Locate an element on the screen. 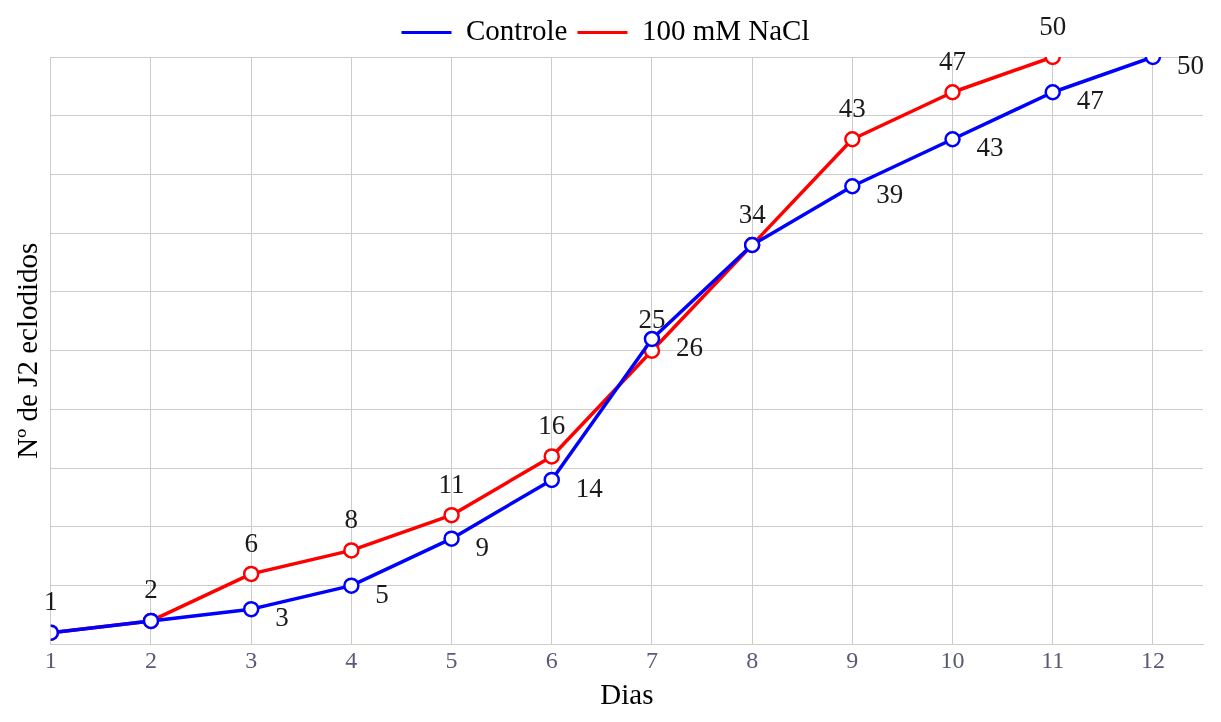 This screenshot has width=1221, height=722. data-label: 9 is located at coordinates (482, 546).